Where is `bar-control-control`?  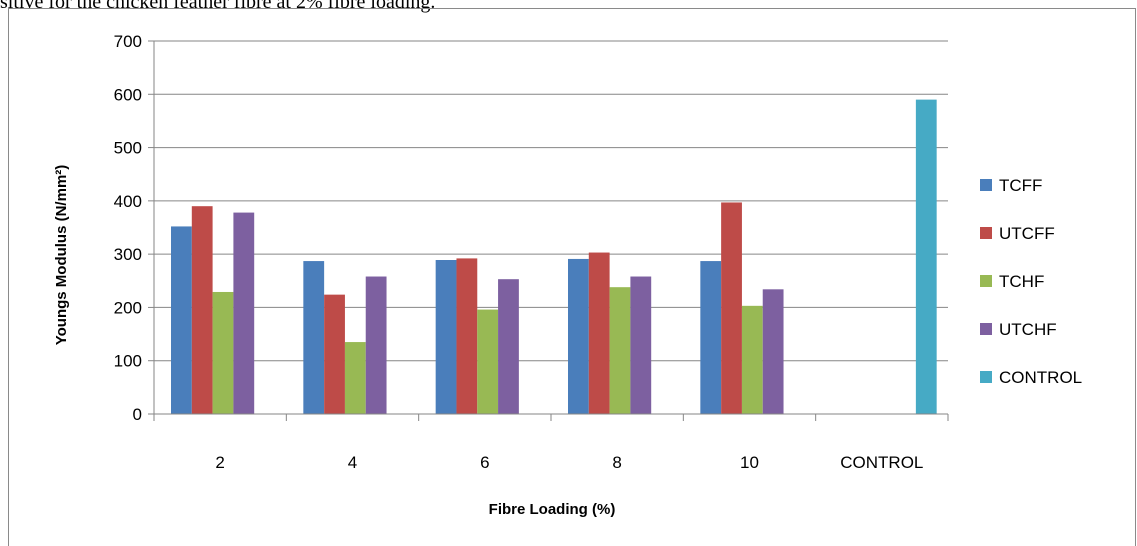 bar-control-control is located at coordinates (926, 256).